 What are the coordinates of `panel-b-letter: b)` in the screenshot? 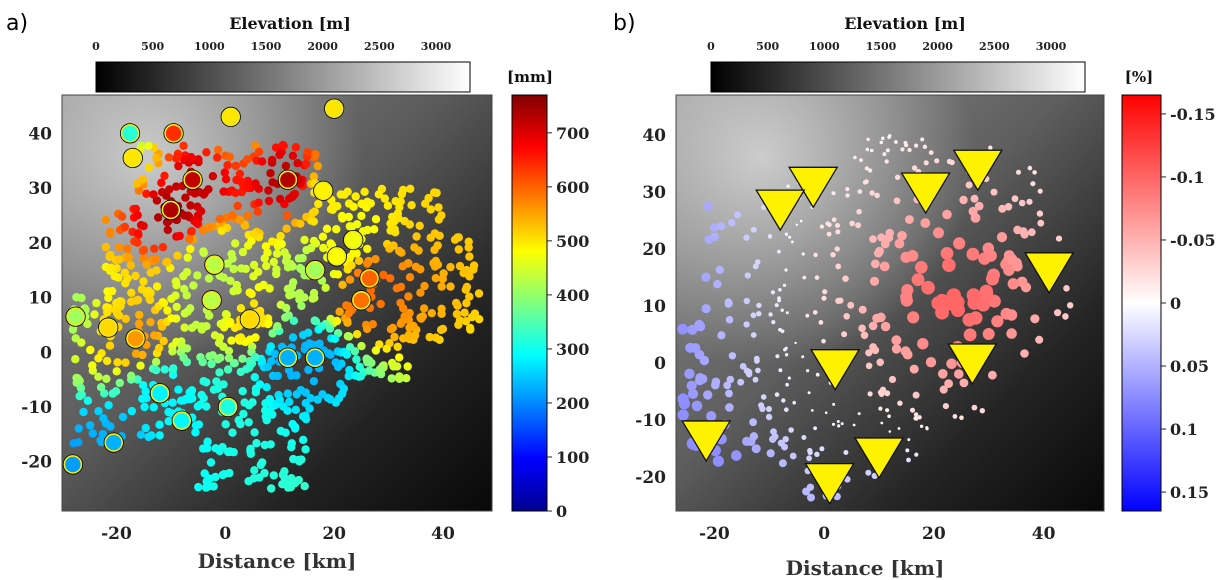 It's located at (624, 23).